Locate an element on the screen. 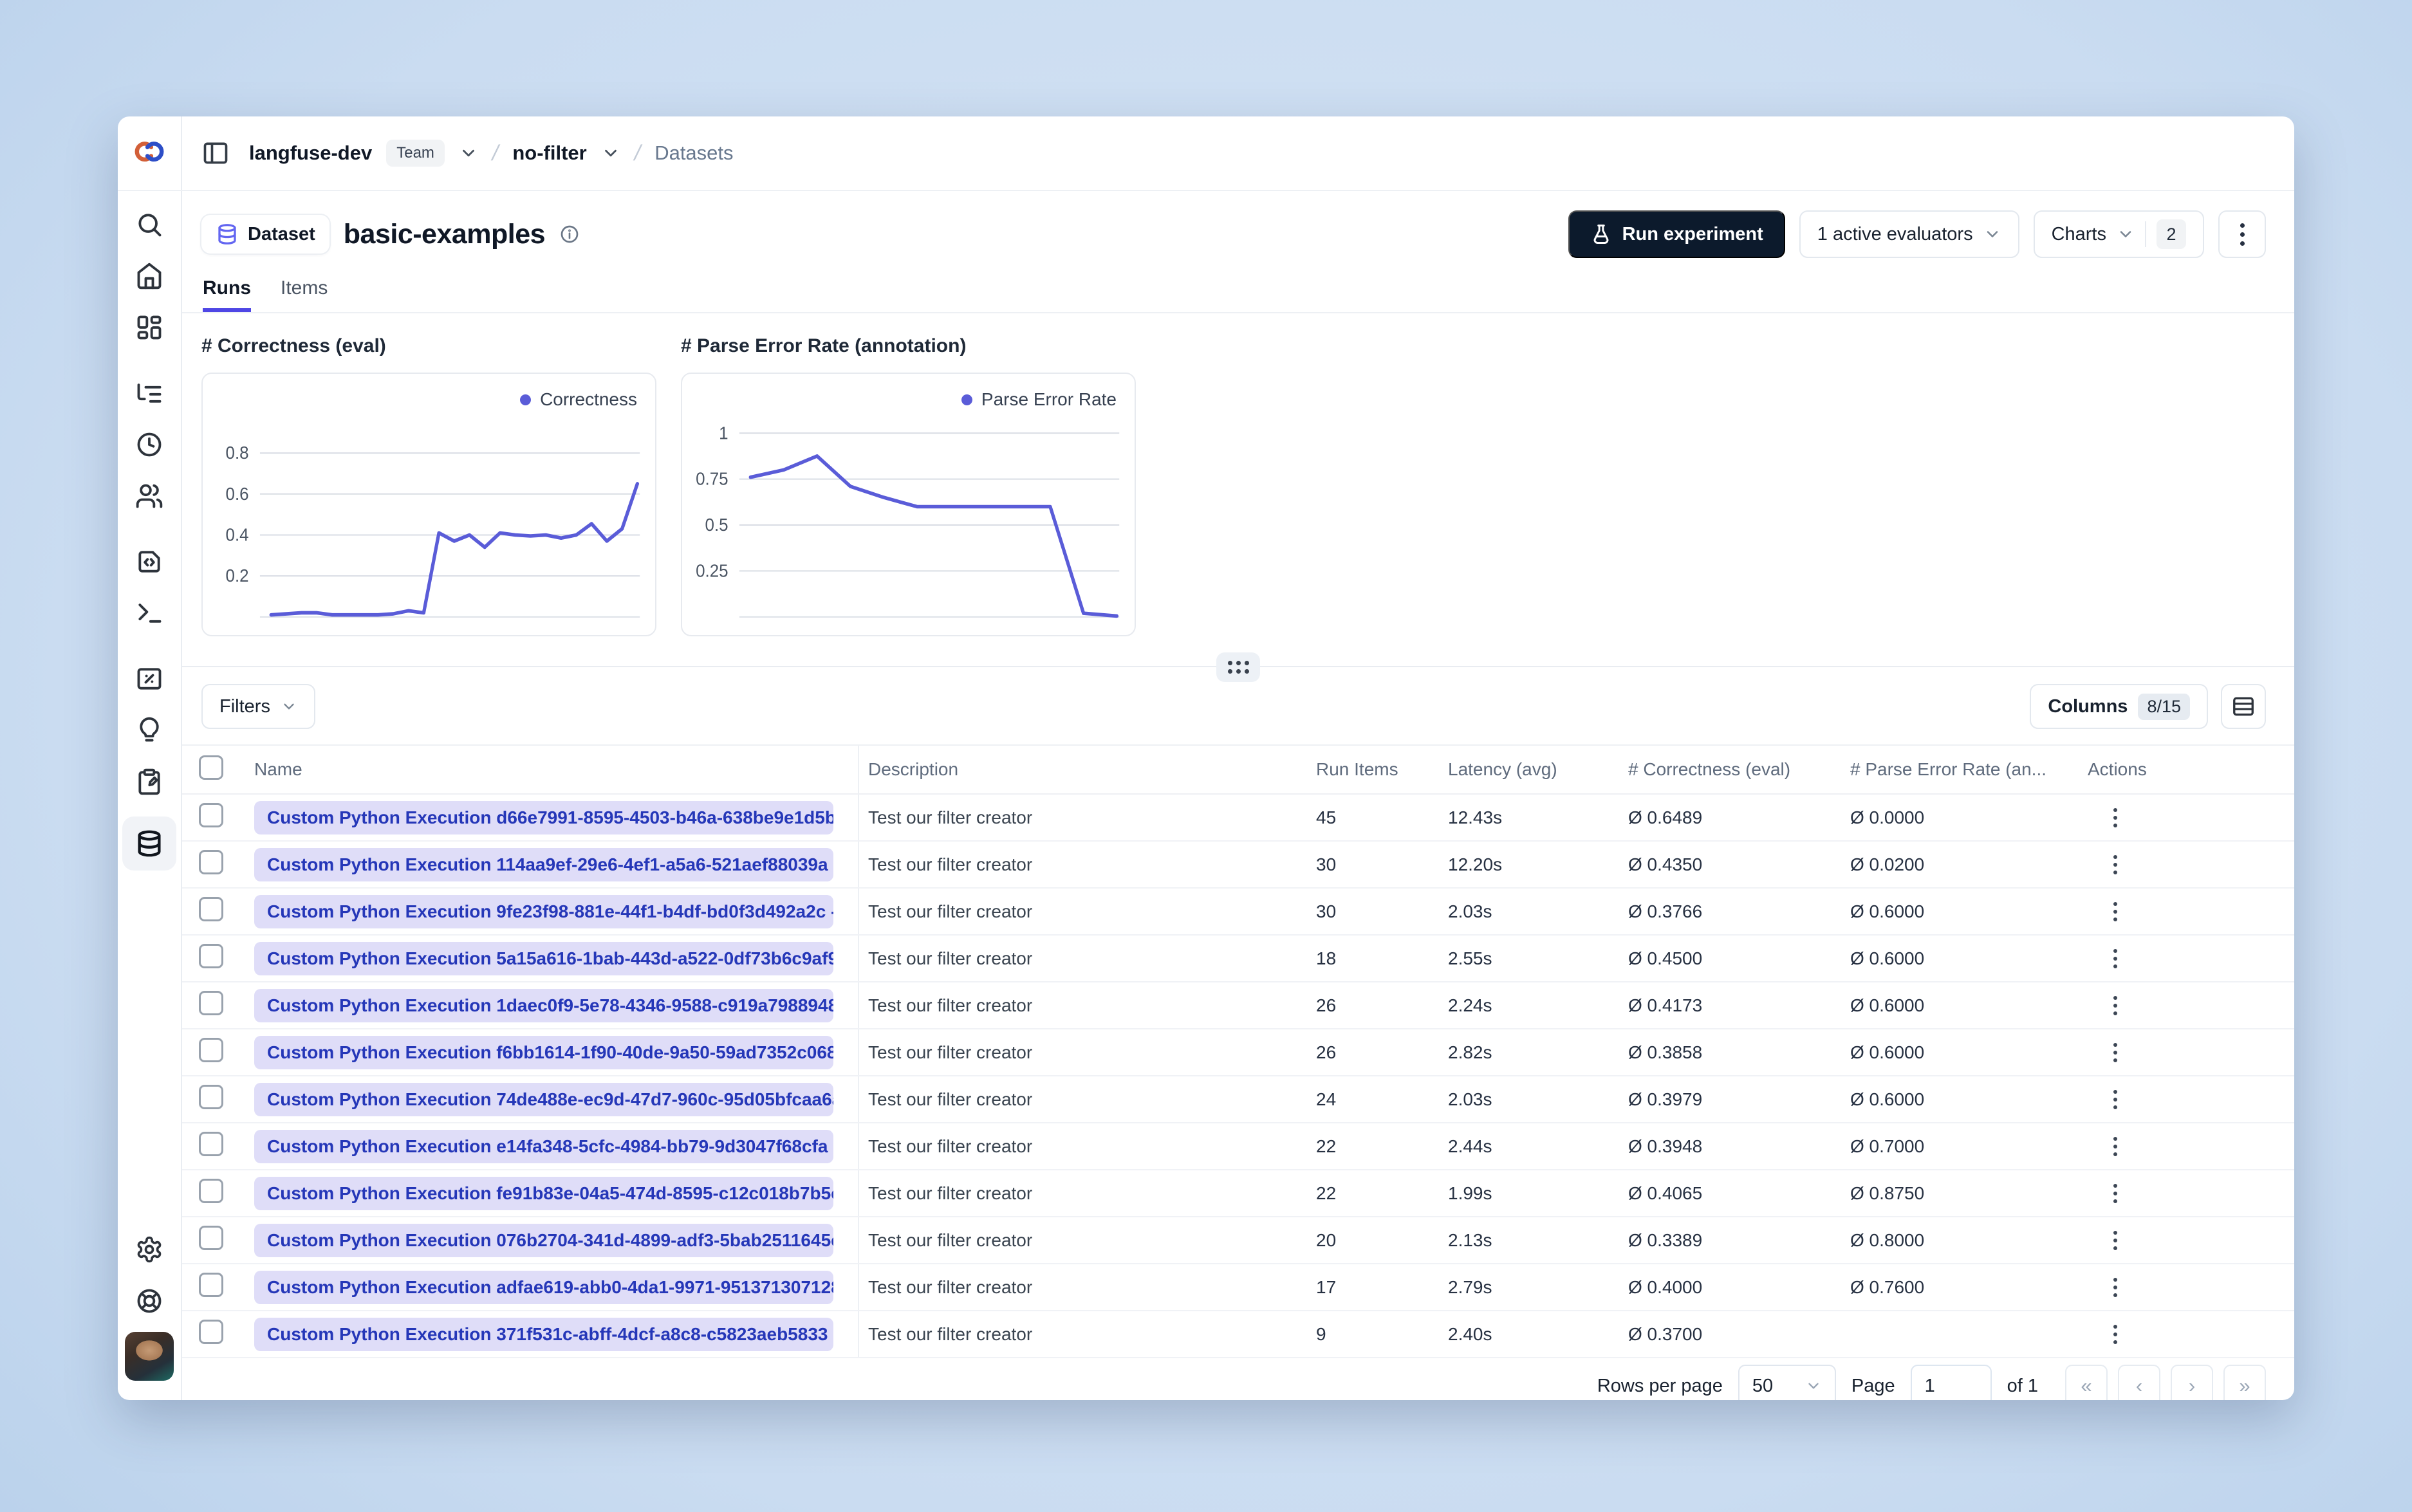 This screenshot has width=2412, height=1512. page-number-input is located at coordinates (1951, 1382).